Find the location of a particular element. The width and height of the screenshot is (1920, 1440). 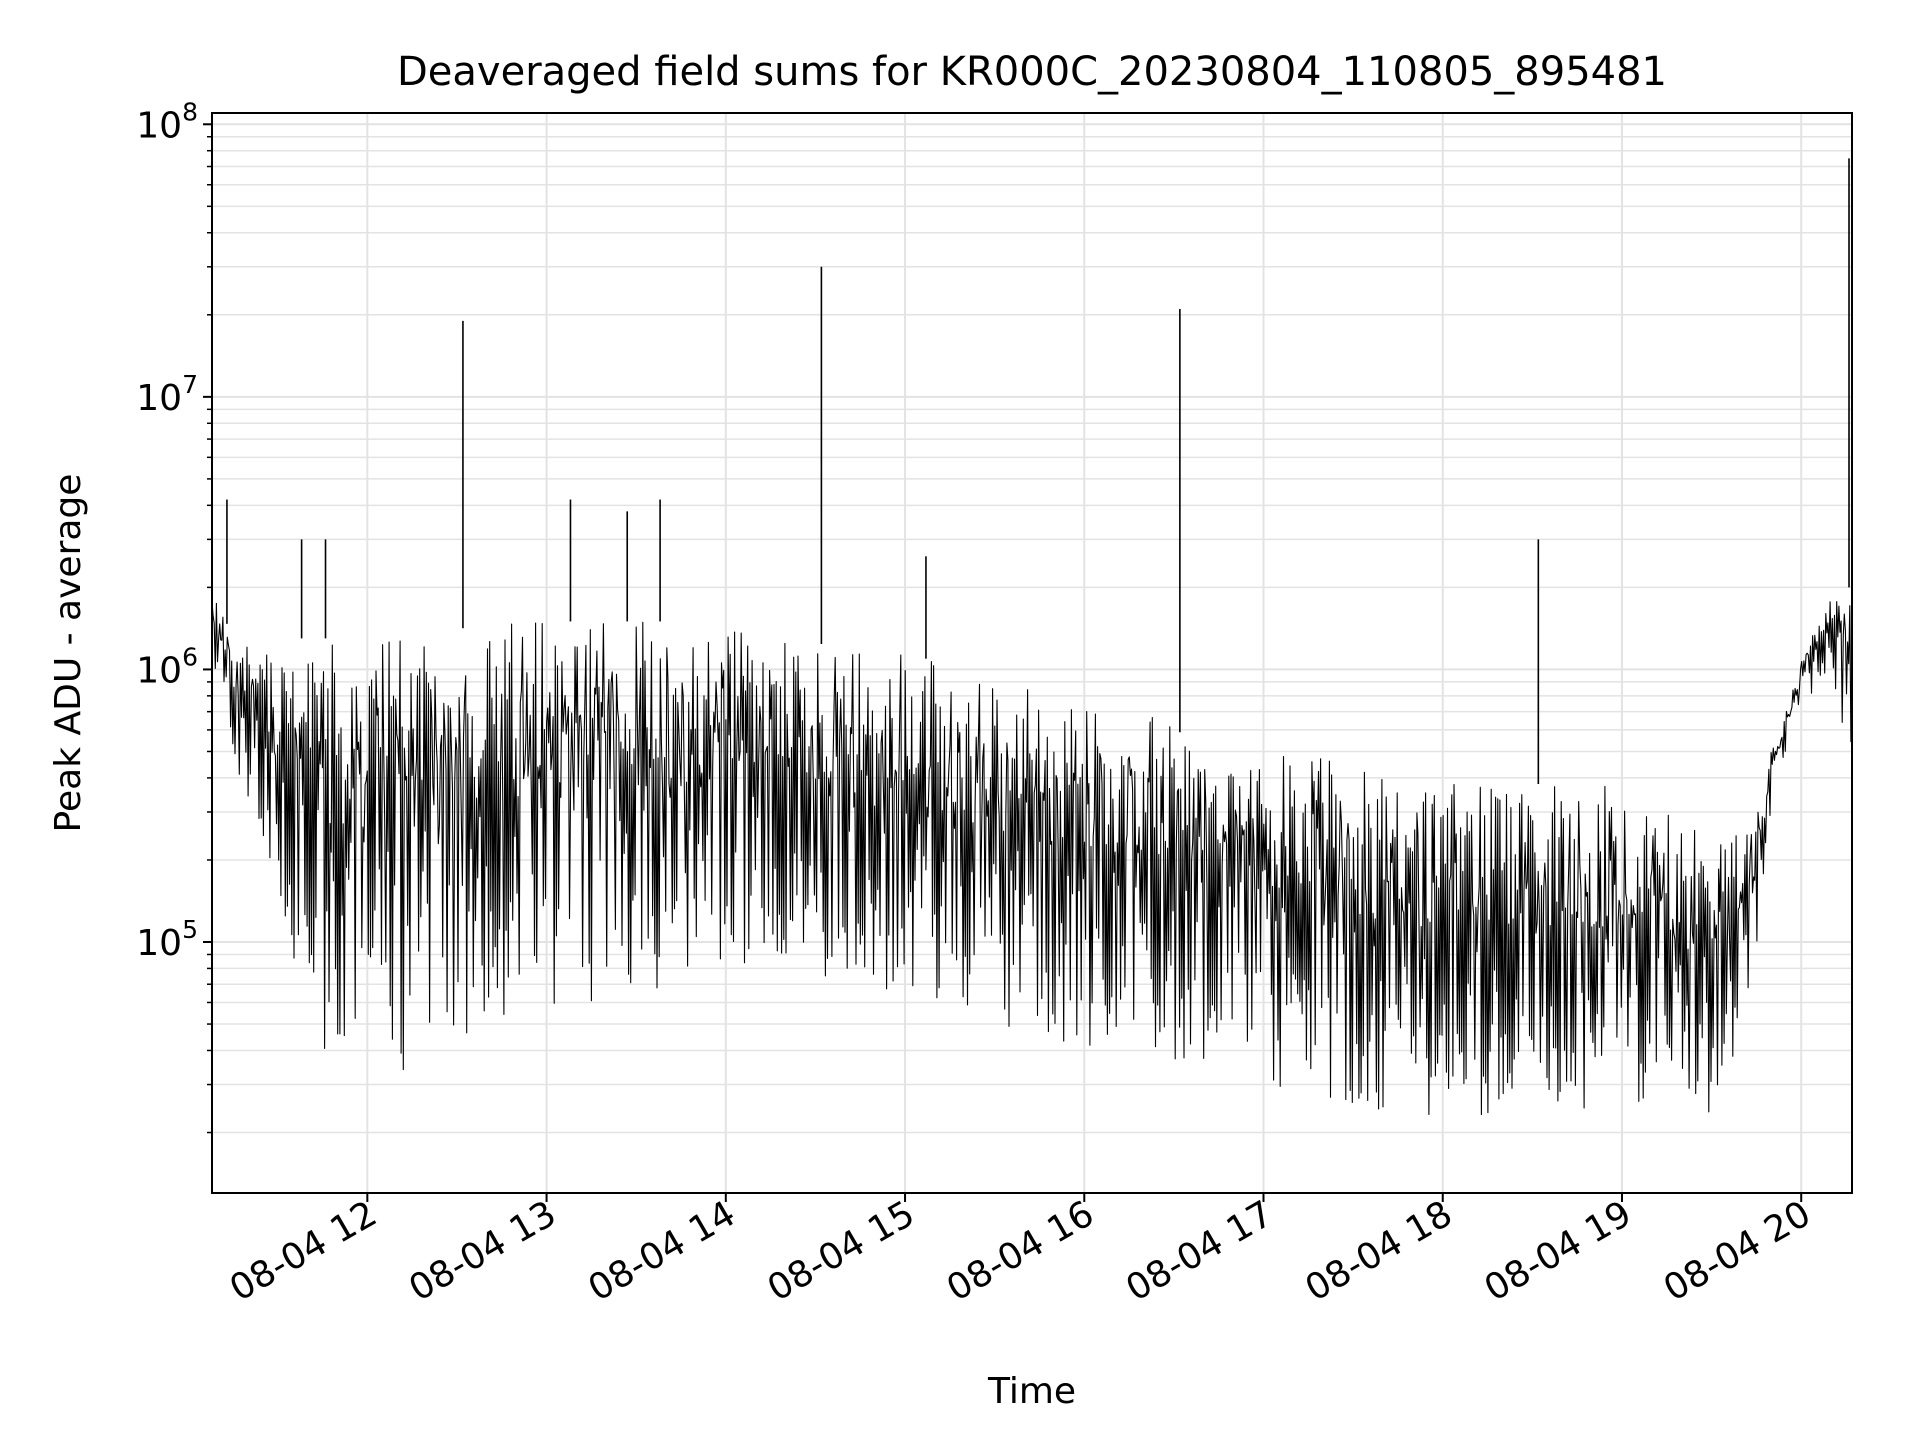

y-axis: 10⁵ 10⁶ 10⁷ 10⁸ is located at coordinates (174, 615).